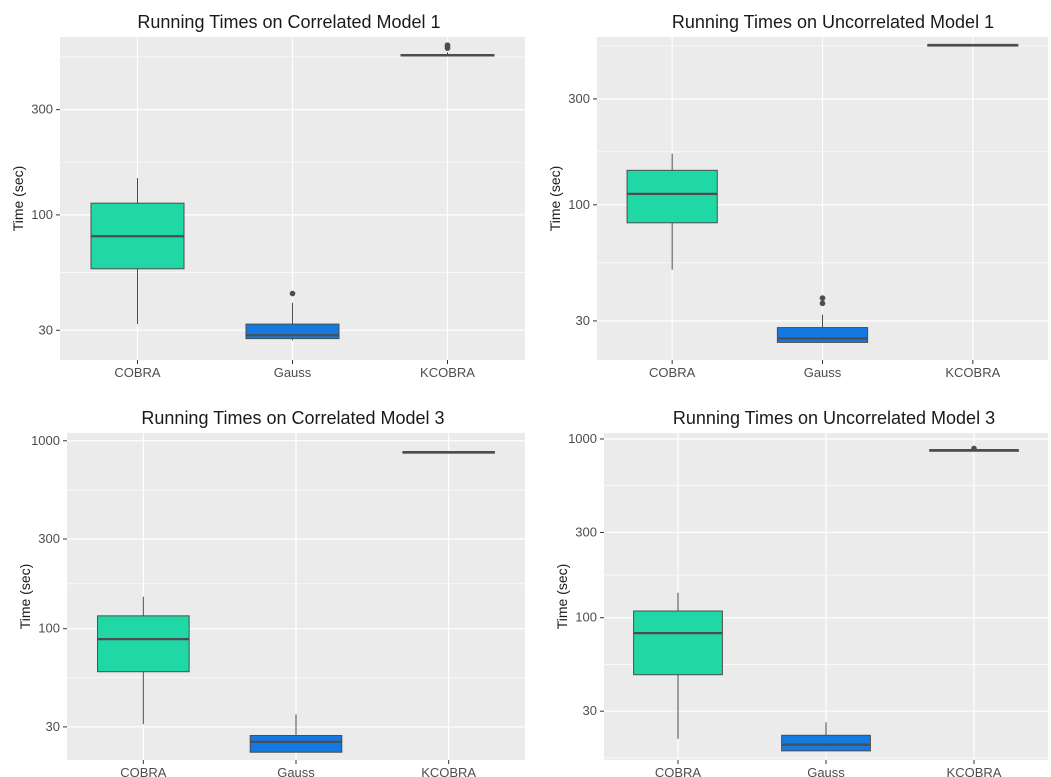 This screenshot has width=1051, height=777. What do you see at coordinates (834, 418) in the screenshot?
I see `panel-title: Running Times on Uncorrelated Model 3` at bounding box center [834, 418].